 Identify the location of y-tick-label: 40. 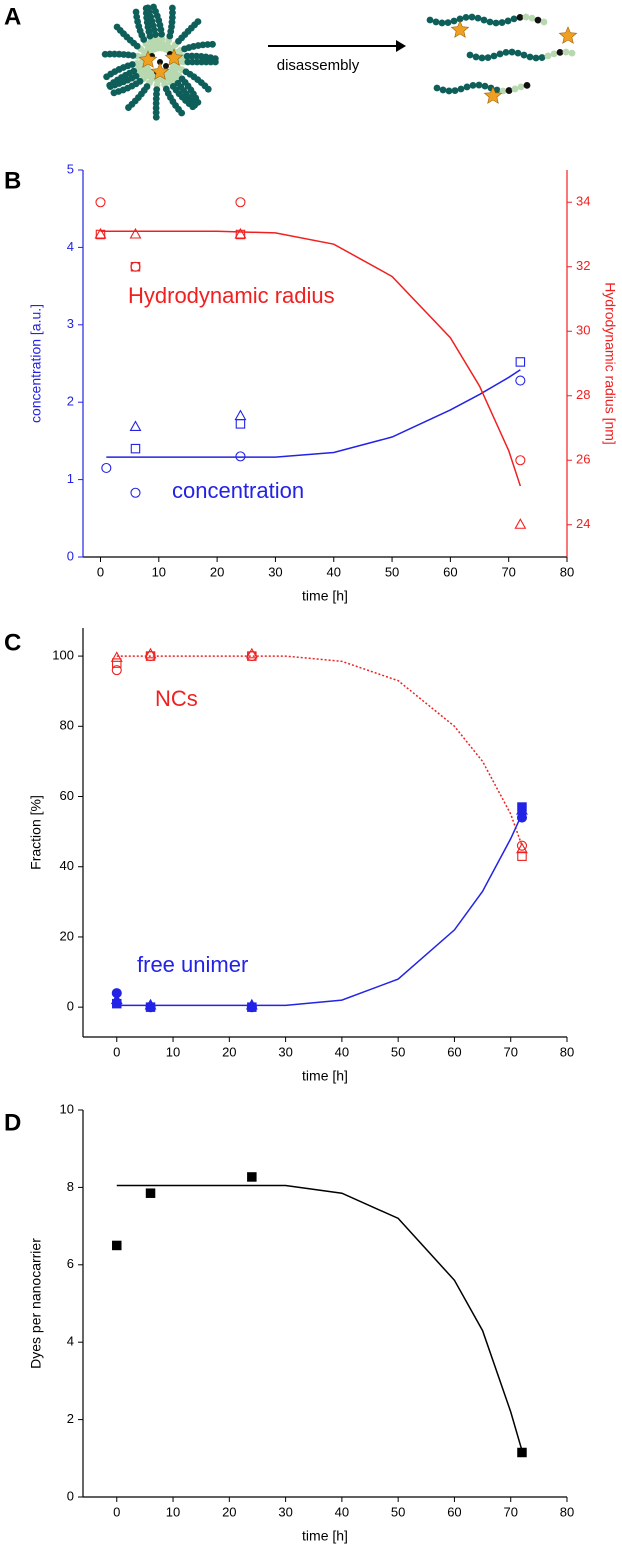
(67, 865).